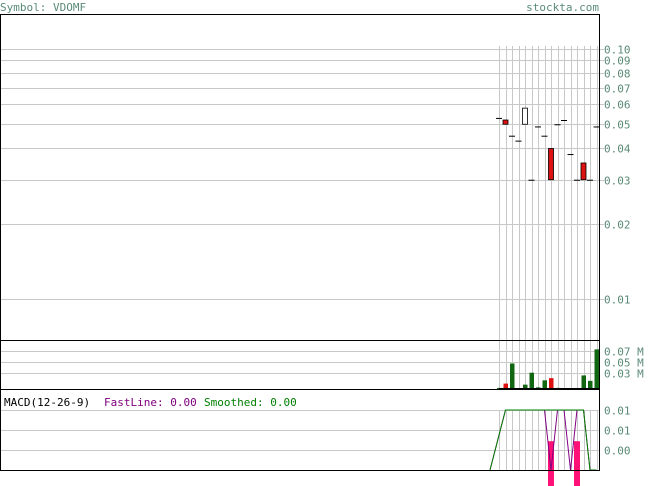 The height and width of the screenshot is (486, 655). What do you see at coordinates (150, 402) in the screenshot?
I see `macd-fastline-label: FastLine: 0.00` at bounding box center [150, 402].